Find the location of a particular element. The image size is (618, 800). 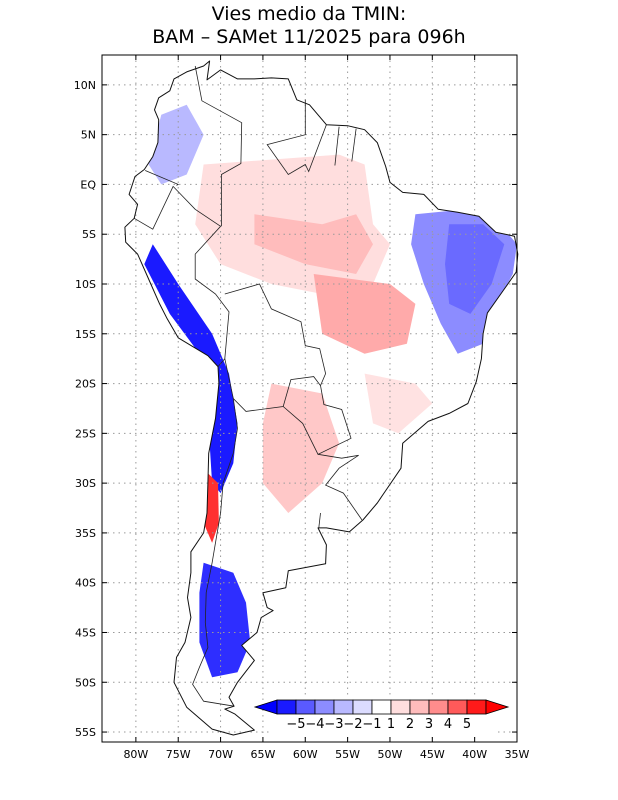

colorbar-label: −4 is located at coordinates (314, 724).